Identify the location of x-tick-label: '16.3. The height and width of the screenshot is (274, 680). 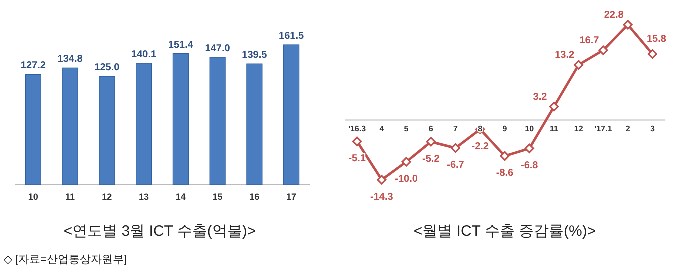
(357, 129).